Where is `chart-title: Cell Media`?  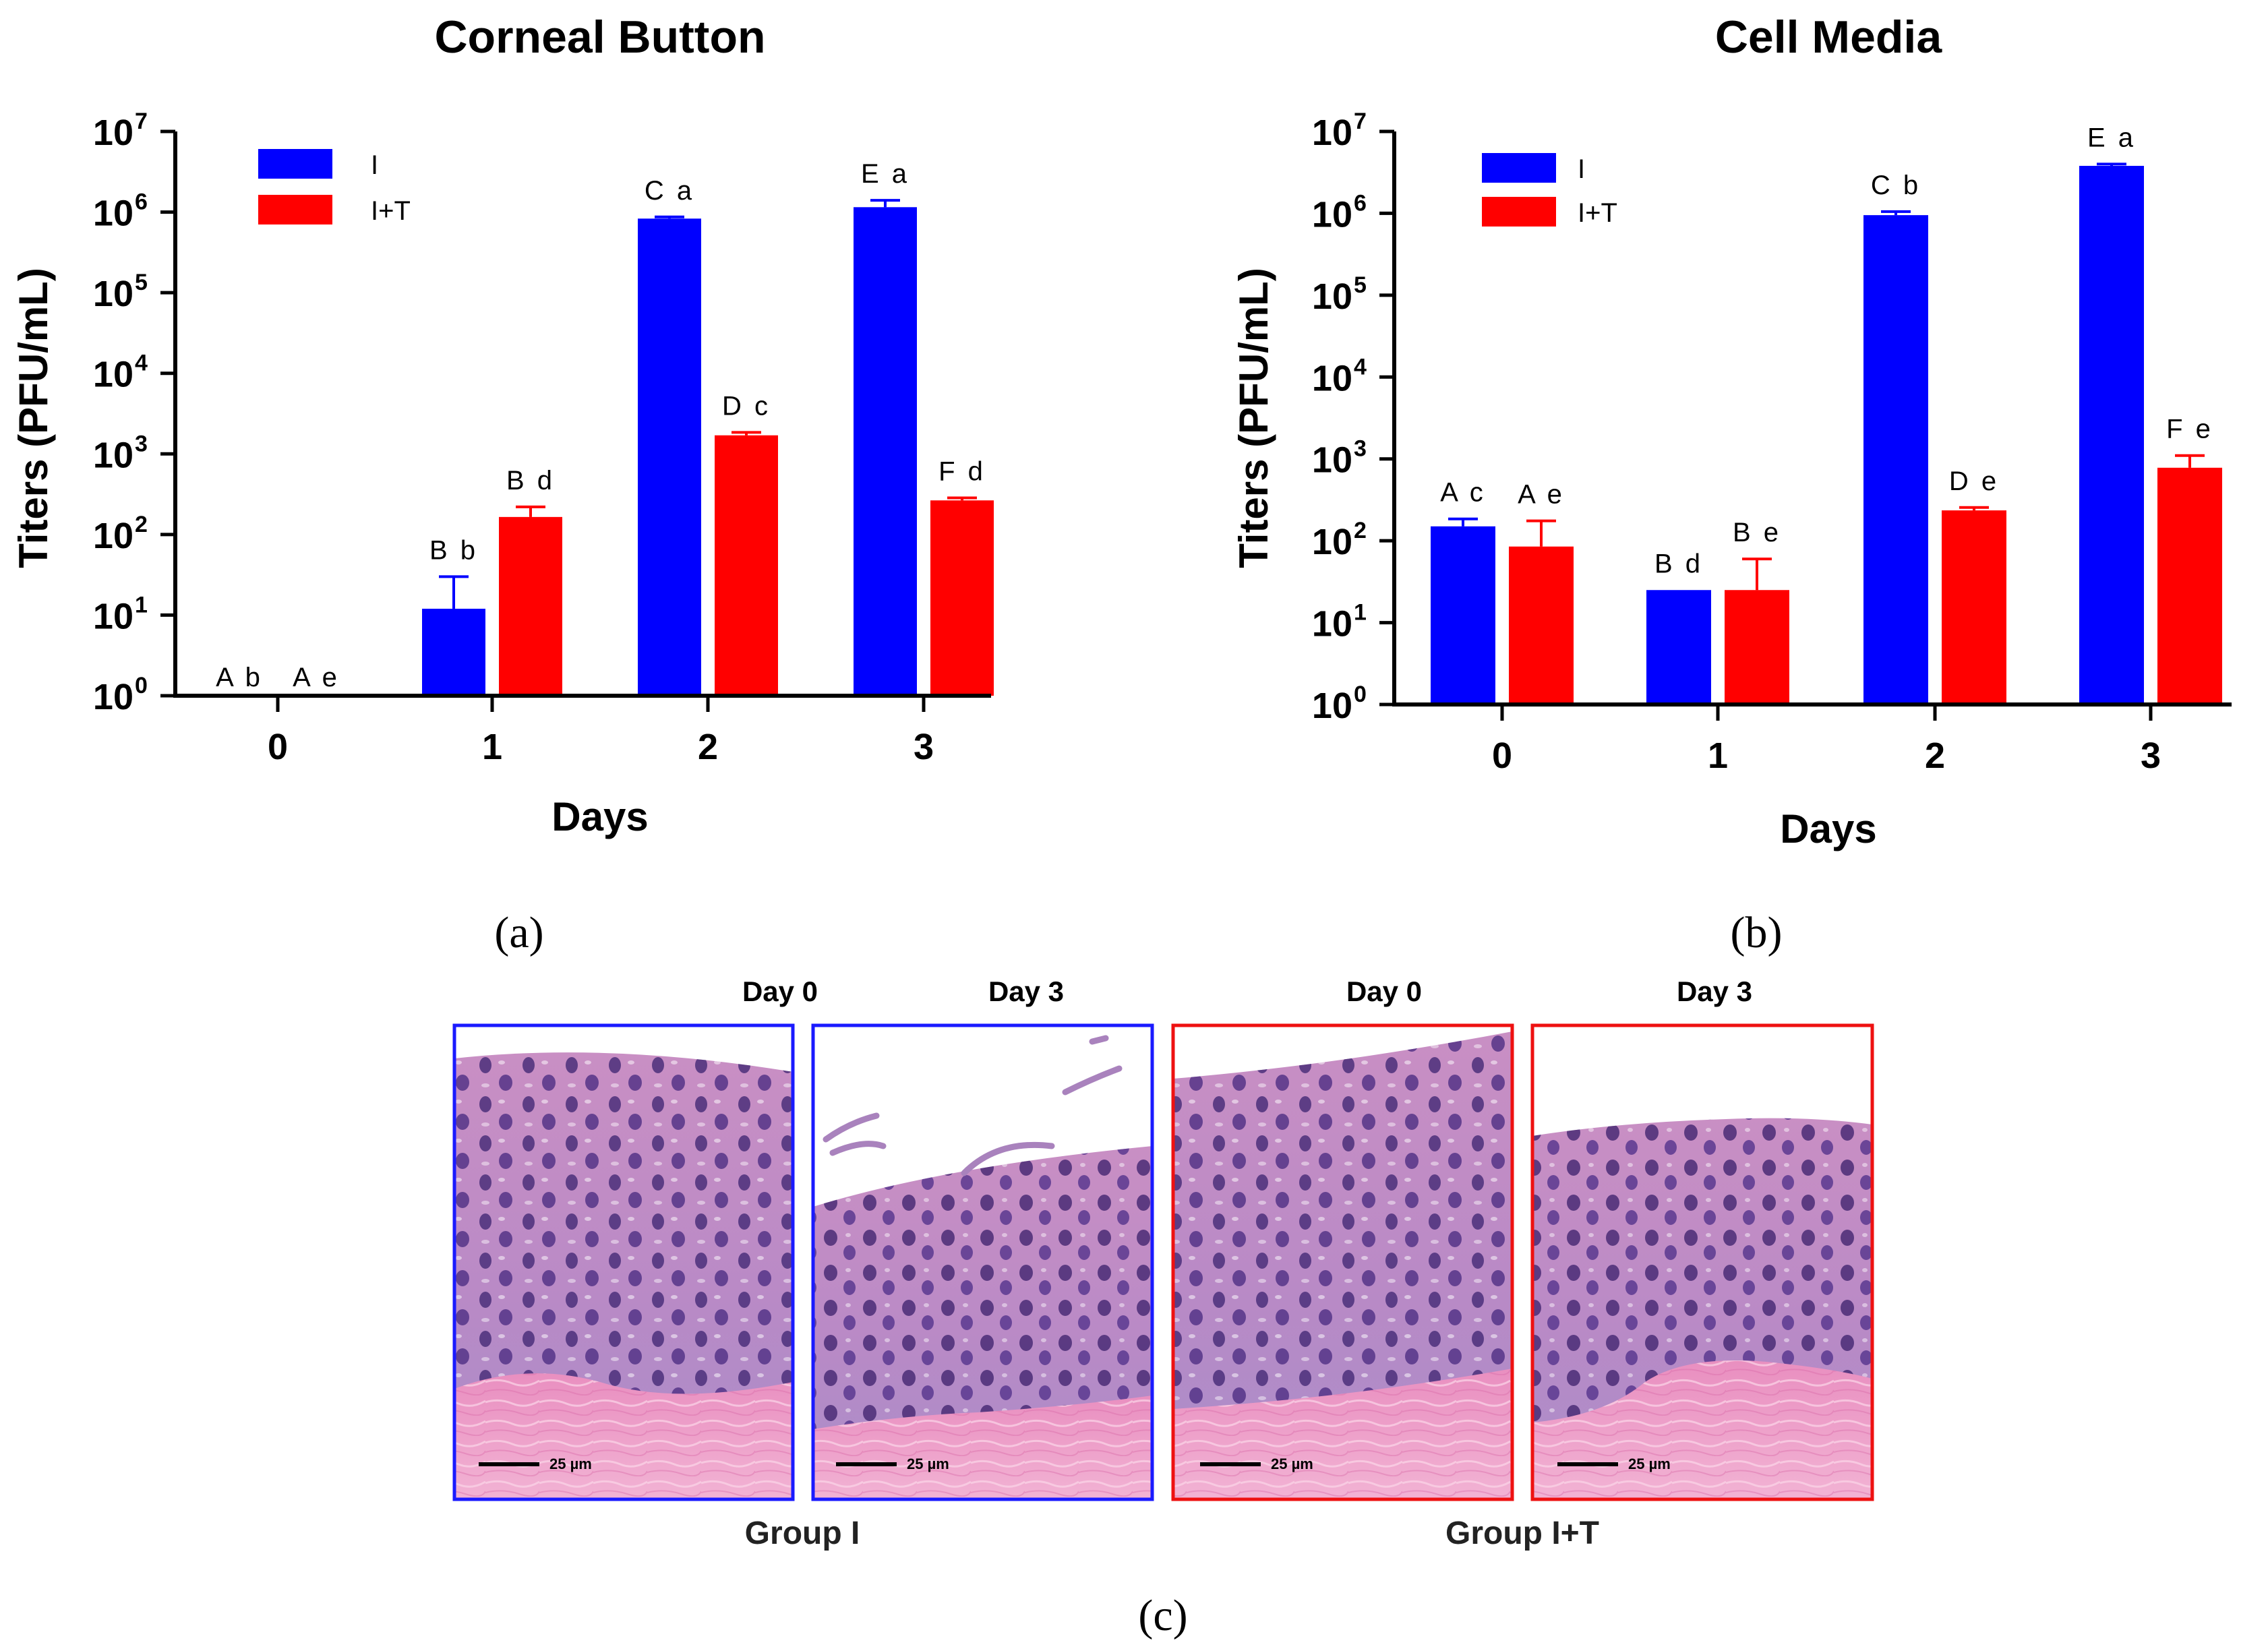
chart-title: Cell Media is located at coordinates (1828, 37).